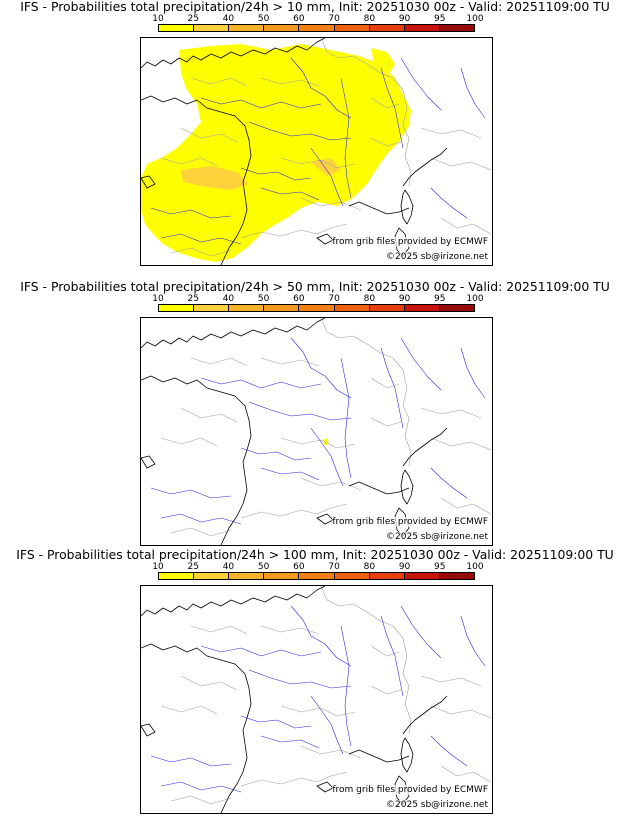 The image size is (630, 828). What do you see at coordinates (263, 19) in the screenshot?
I see `colorbar-tick-label: 50` at bounding box center [263, 19].